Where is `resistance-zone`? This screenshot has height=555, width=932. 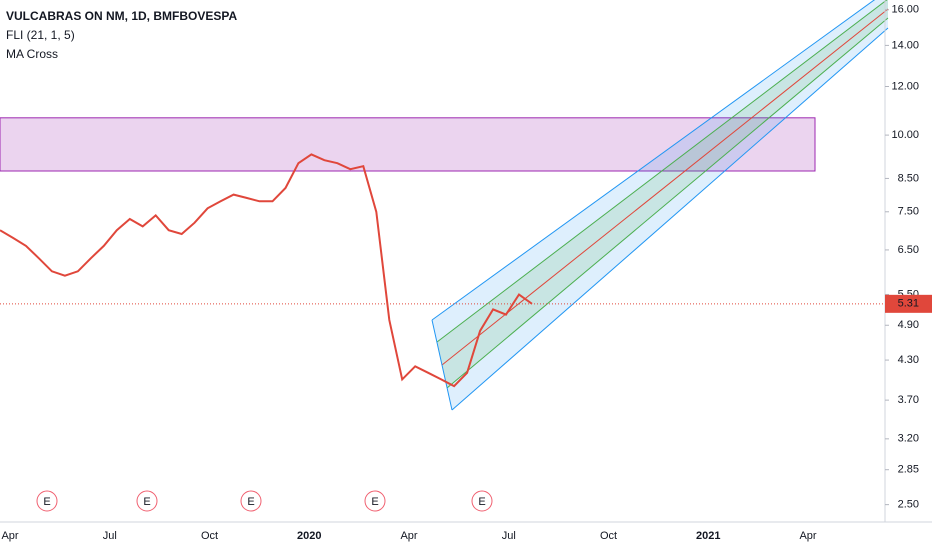 resistance-zone is located at coordinates (408, 144).